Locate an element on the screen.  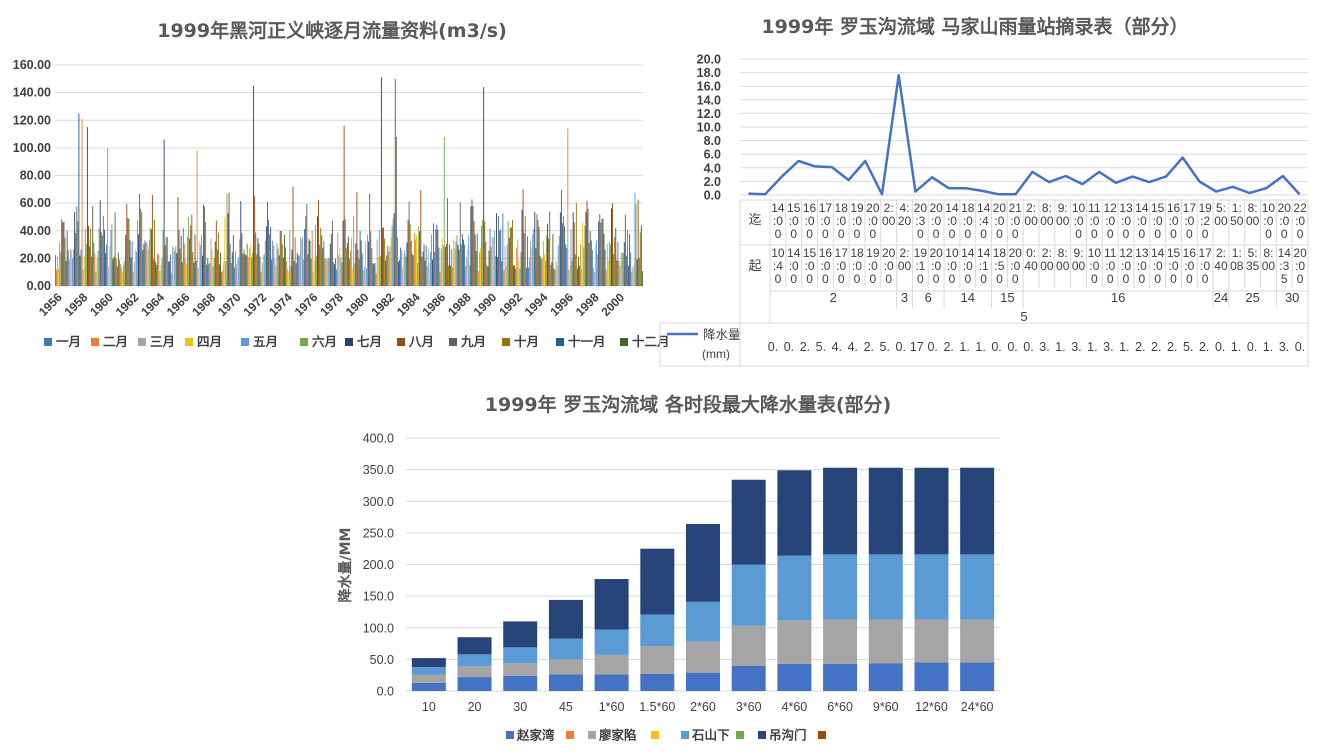
chart1-y-tick-label: 100.00 is located at coordinates (32, 148).